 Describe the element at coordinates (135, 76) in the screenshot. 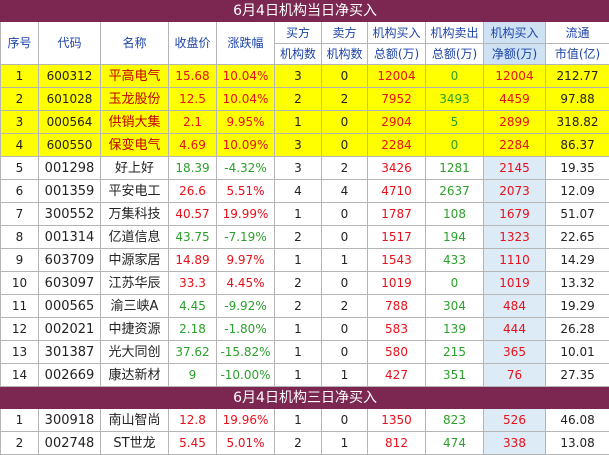

I see `cell-name: 平高电气` at that location.